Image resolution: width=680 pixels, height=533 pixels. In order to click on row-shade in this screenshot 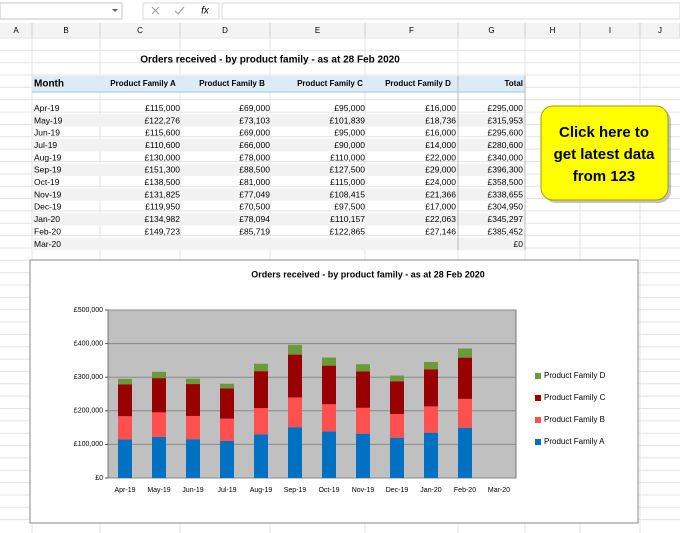, I will do `click(278, 145)`.